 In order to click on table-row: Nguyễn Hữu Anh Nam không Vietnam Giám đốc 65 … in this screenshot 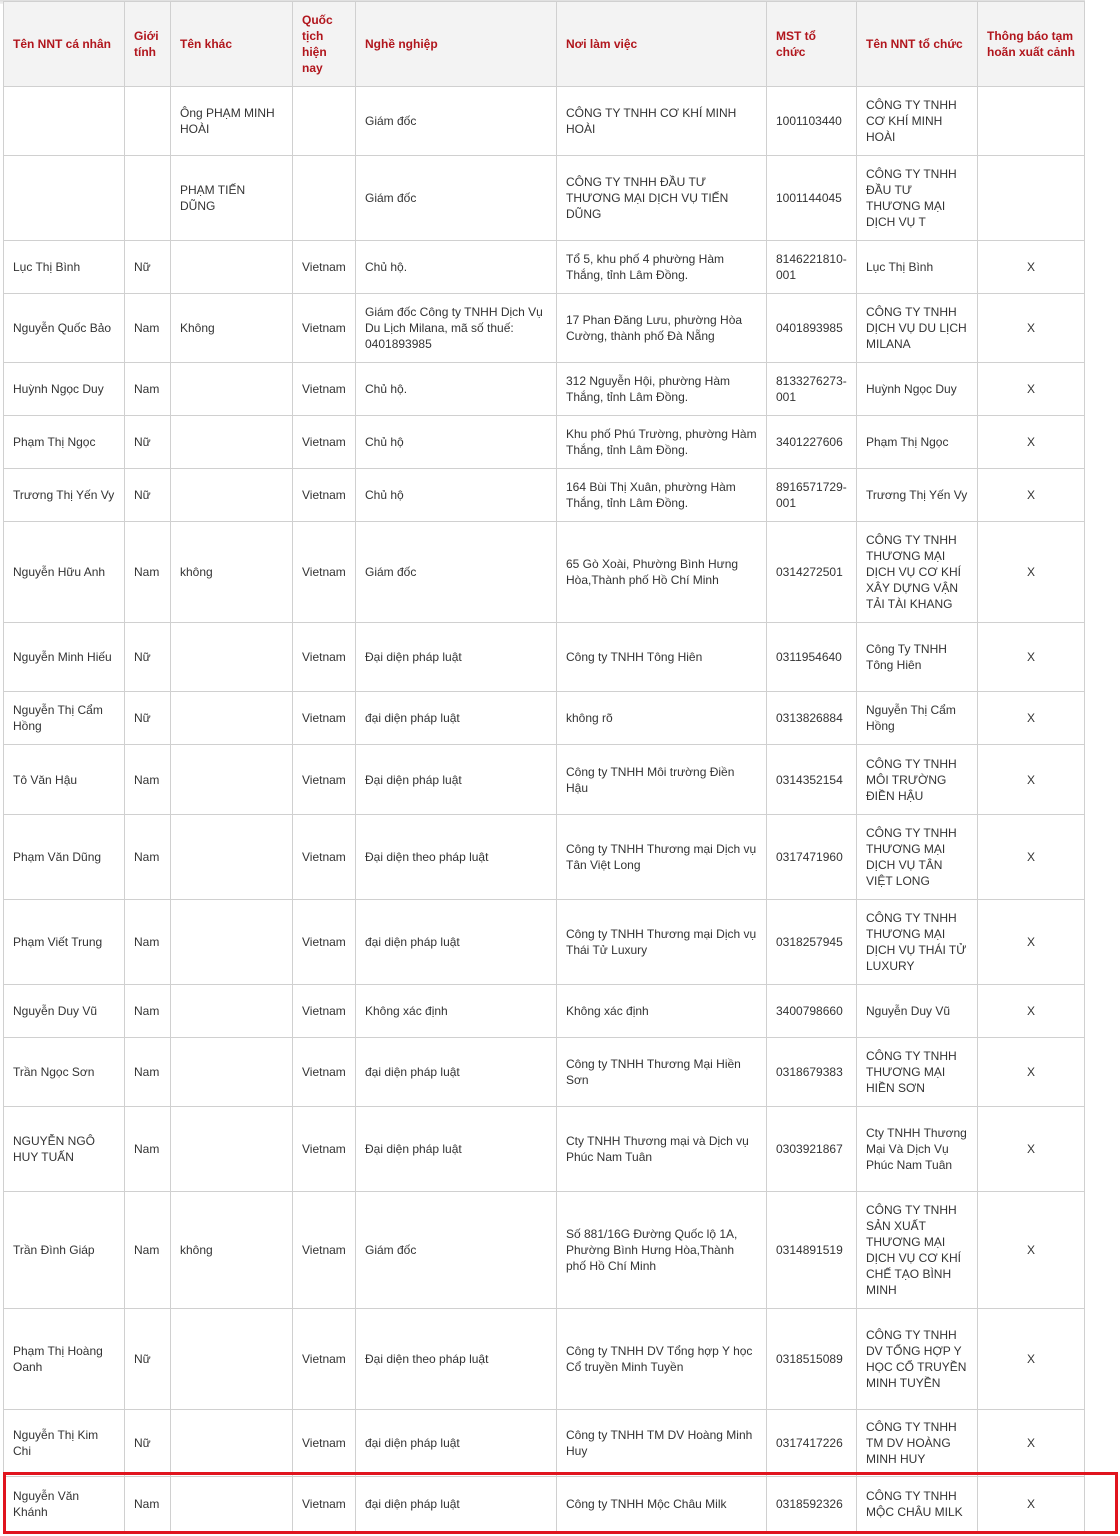, I will do `click(544, 572)`.